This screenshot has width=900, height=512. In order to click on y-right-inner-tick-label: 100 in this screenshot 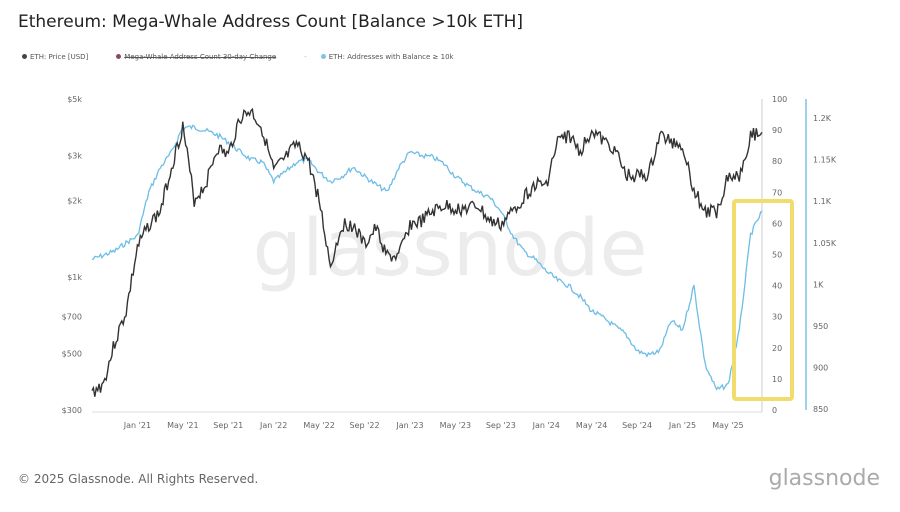, I will do `click(779, 99)`.